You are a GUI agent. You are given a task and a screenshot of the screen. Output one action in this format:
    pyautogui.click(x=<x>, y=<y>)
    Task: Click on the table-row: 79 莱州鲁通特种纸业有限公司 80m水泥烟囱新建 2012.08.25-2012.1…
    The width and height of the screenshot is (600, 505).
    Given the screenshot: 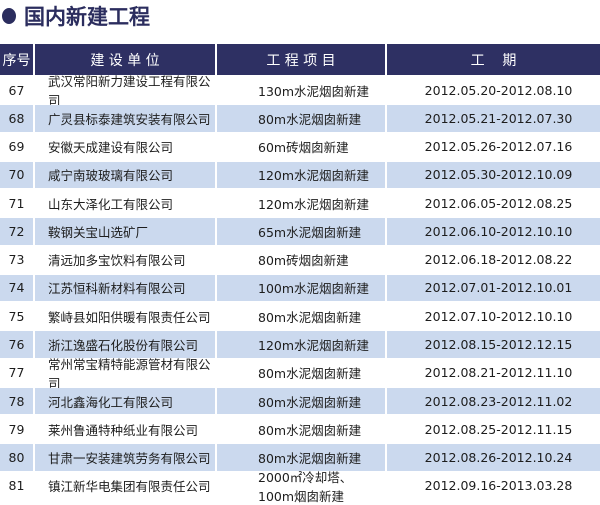 What is the action you would take?
    pyautogui.click(x=300, y=429)
    